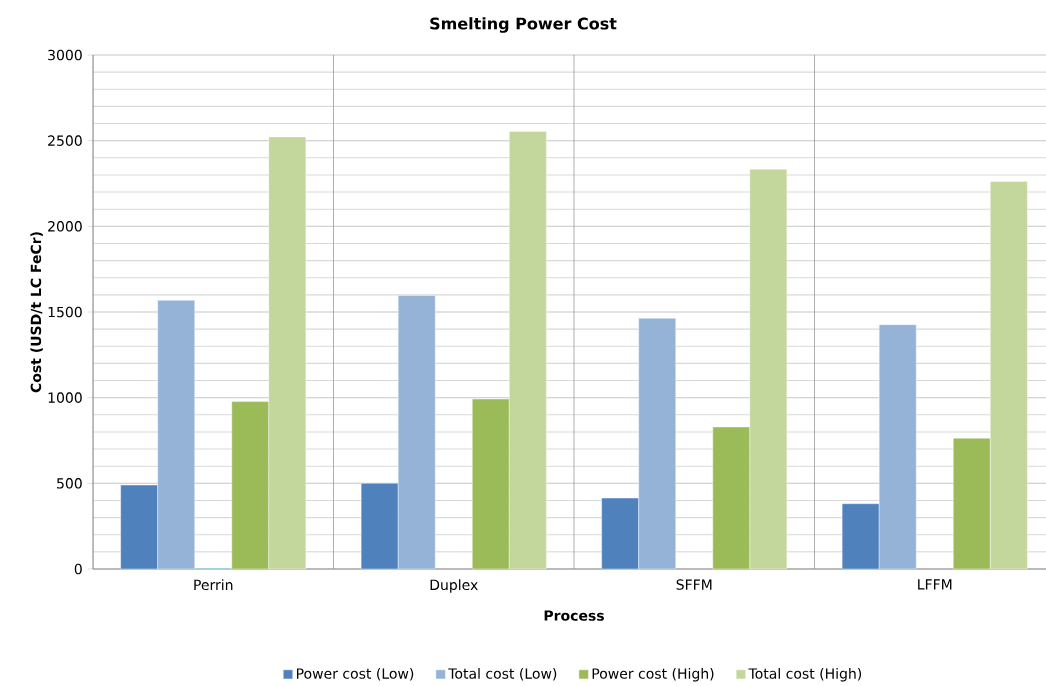 The width and height of the screenshot is (1046, 686). What do you see at coordinates (574, 615) in the screenshot?
I see `x-axis-title: Process` at bounding box center [574, 615].